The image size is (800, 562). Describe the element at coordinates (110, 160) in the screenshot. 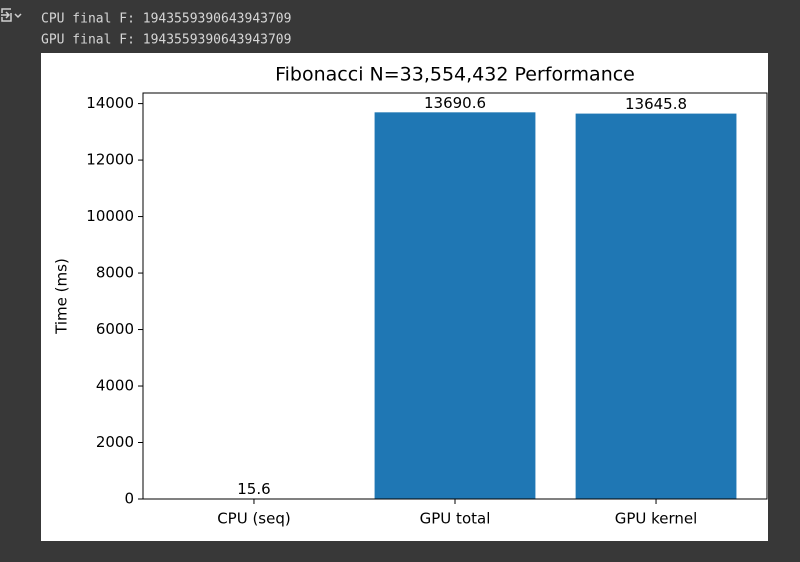

I see `y-tick-label: 12000` at that location.